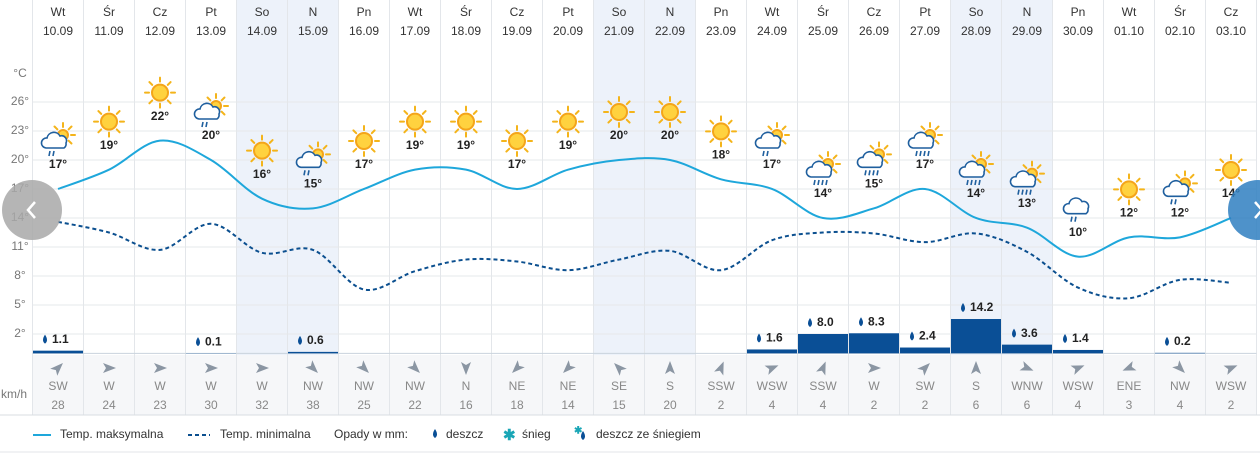 This screenshot has height=455, width=1260. What do you see at coordinates (315, 340) in the screenshot?
I see `precip-label: 0.6` at bounding box center [315, 340].